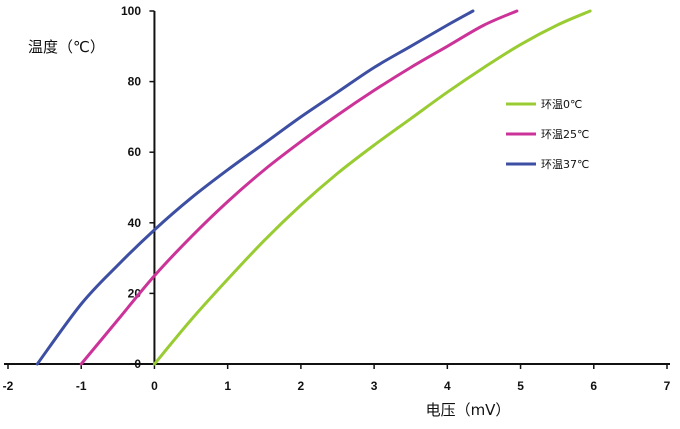 Image resolution: width=680 pixels, height=429 pixels. What do you see at coordinates (131, 11) in the screenshot?
I see `y-tick-label: 100` at bounding box center [131, 11].